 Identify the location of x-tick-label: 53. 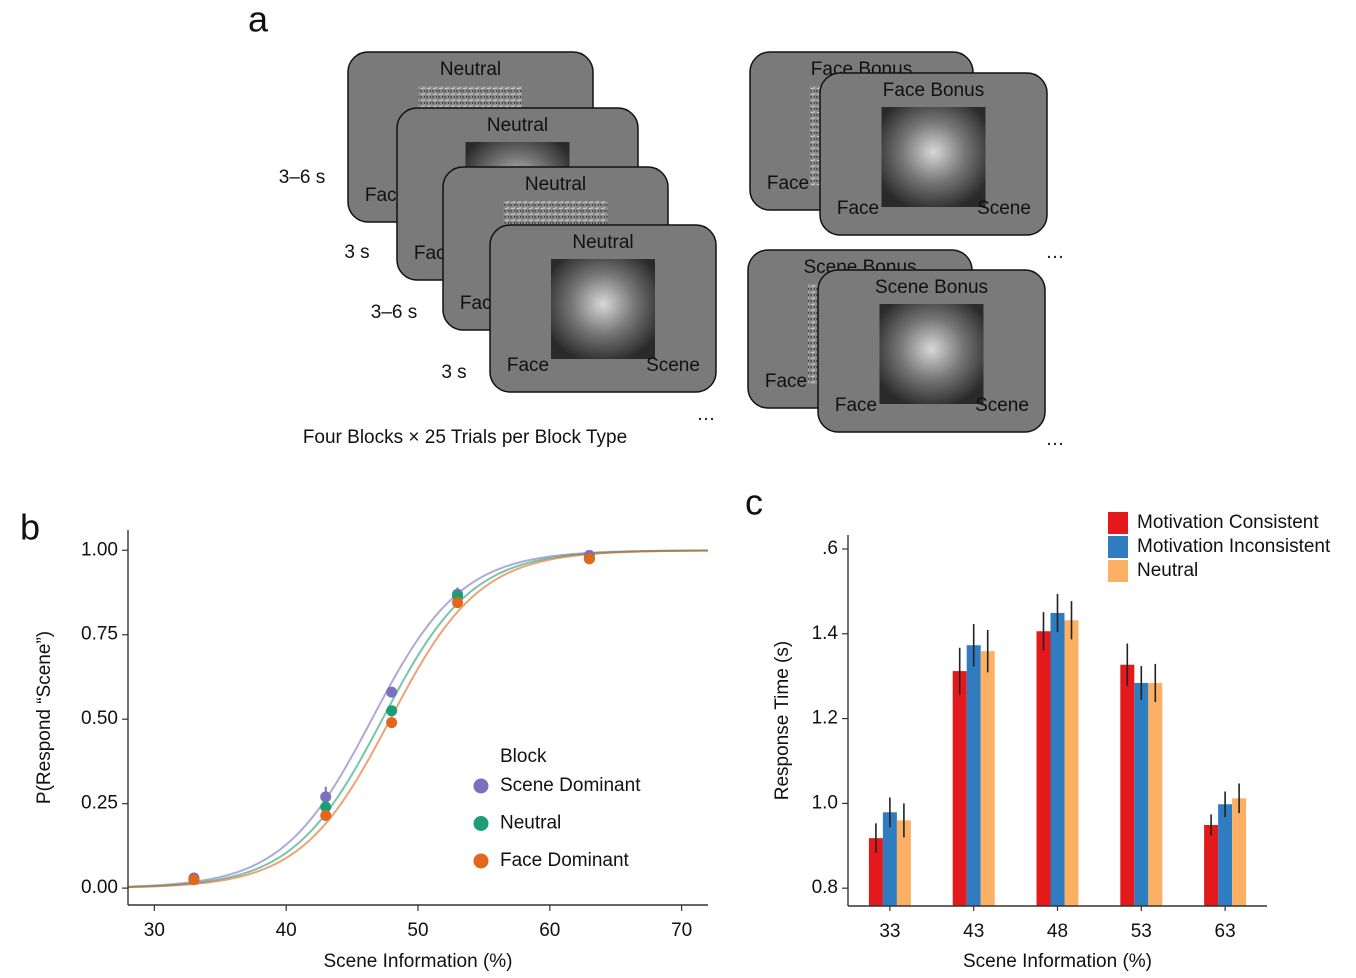
(1141, 931).